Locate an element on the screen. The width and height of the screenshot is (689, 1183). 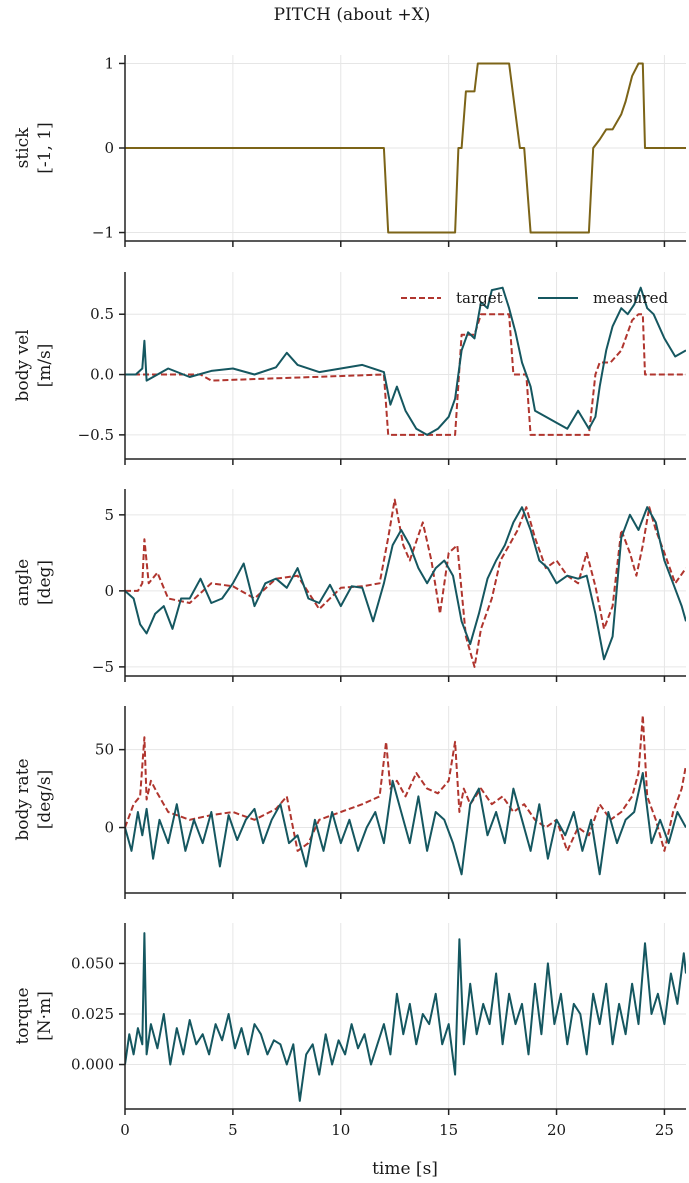
y-axis-label: body vel [m/s] is located at coordinates (34, 365).